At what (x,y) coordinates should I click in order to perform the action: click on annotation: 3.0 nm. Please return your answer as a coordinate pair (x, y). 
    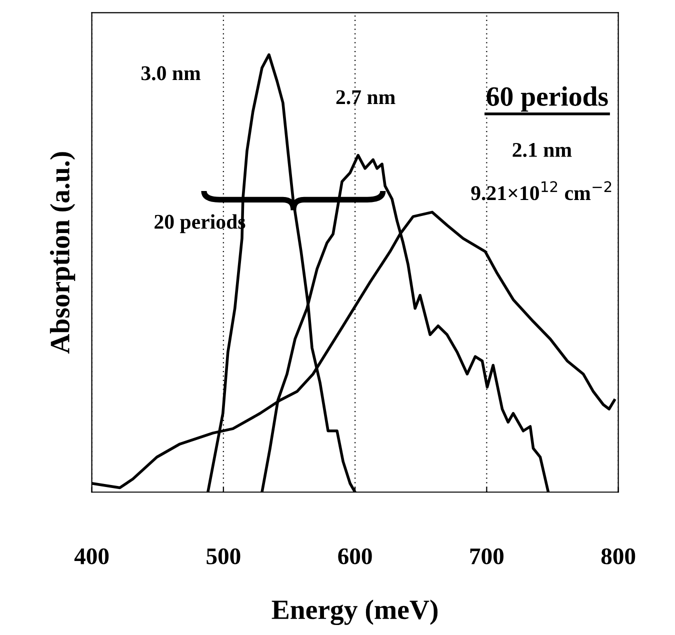
    Looking at the image, I should click on (171, 73).